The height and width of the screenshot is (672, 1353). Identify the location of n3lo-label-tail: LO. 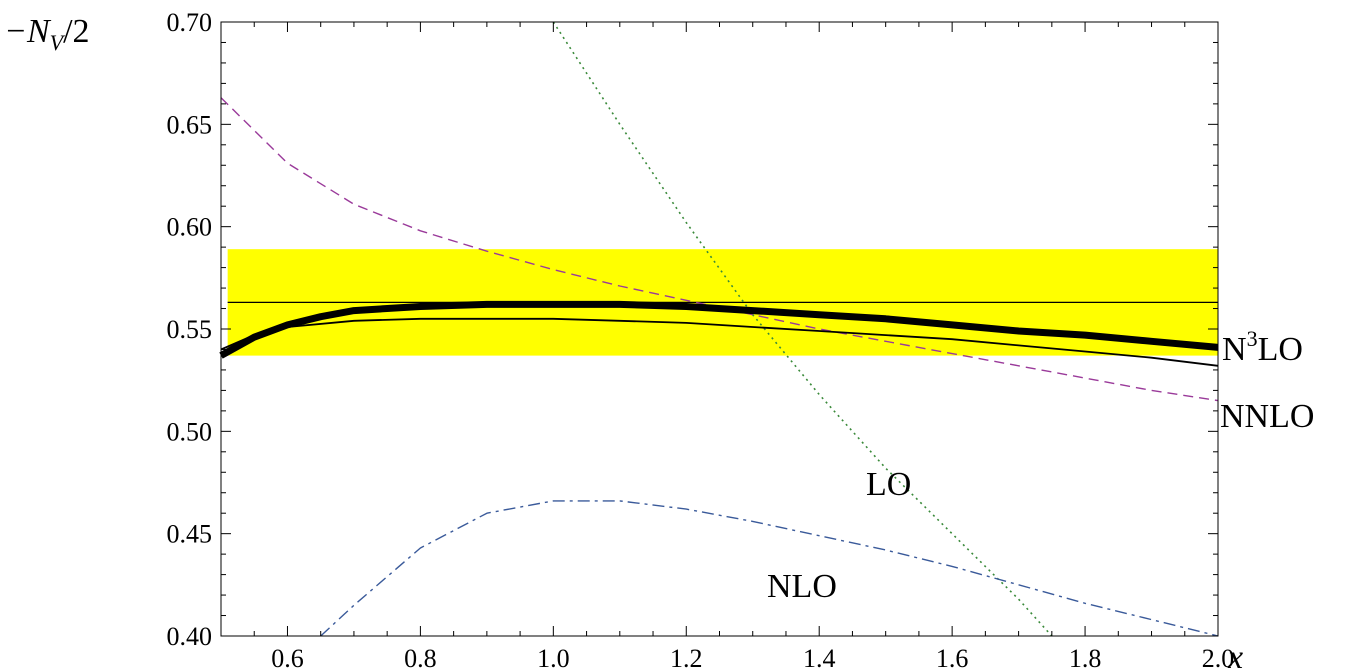
(1280, 349).